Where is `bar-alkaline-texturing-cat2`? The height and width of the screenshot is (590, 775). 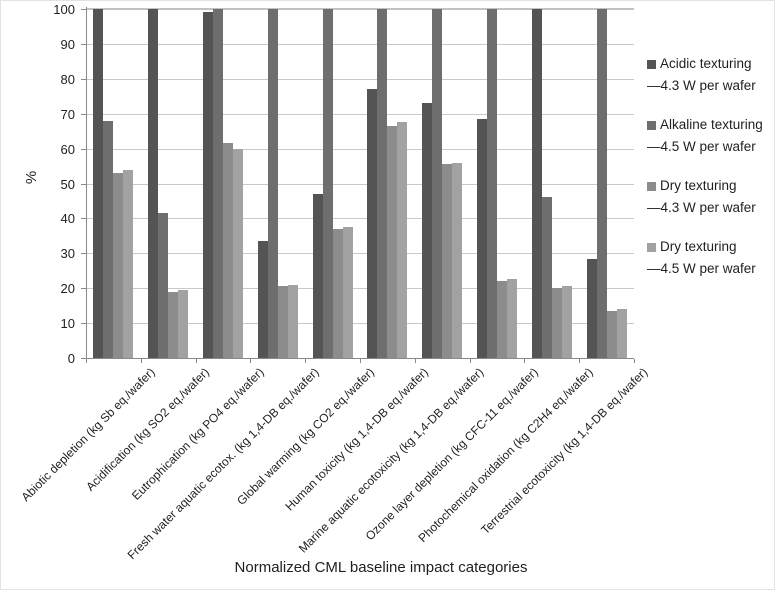 bar-alkaline-texturing-cat2 is located at coordinates (163, 285).